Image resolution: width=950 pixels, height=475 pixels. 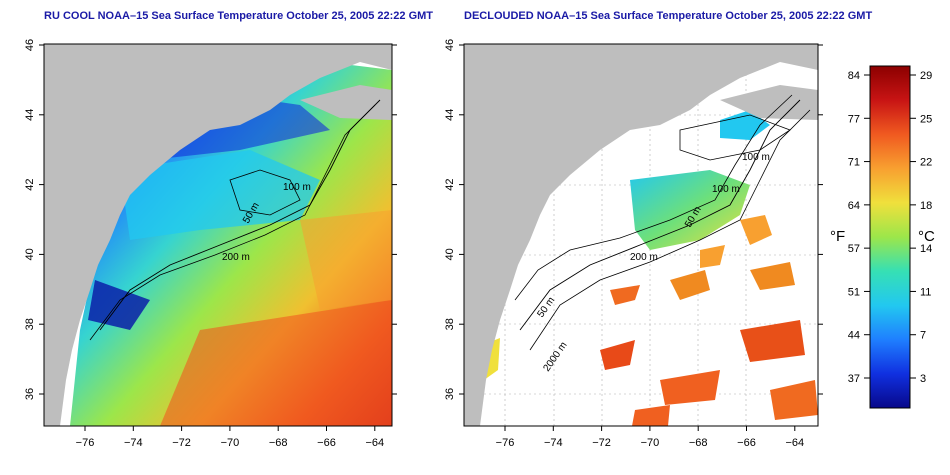 I want to click on fahrenheit-tick-label: 44, so click(x=854, y=336).